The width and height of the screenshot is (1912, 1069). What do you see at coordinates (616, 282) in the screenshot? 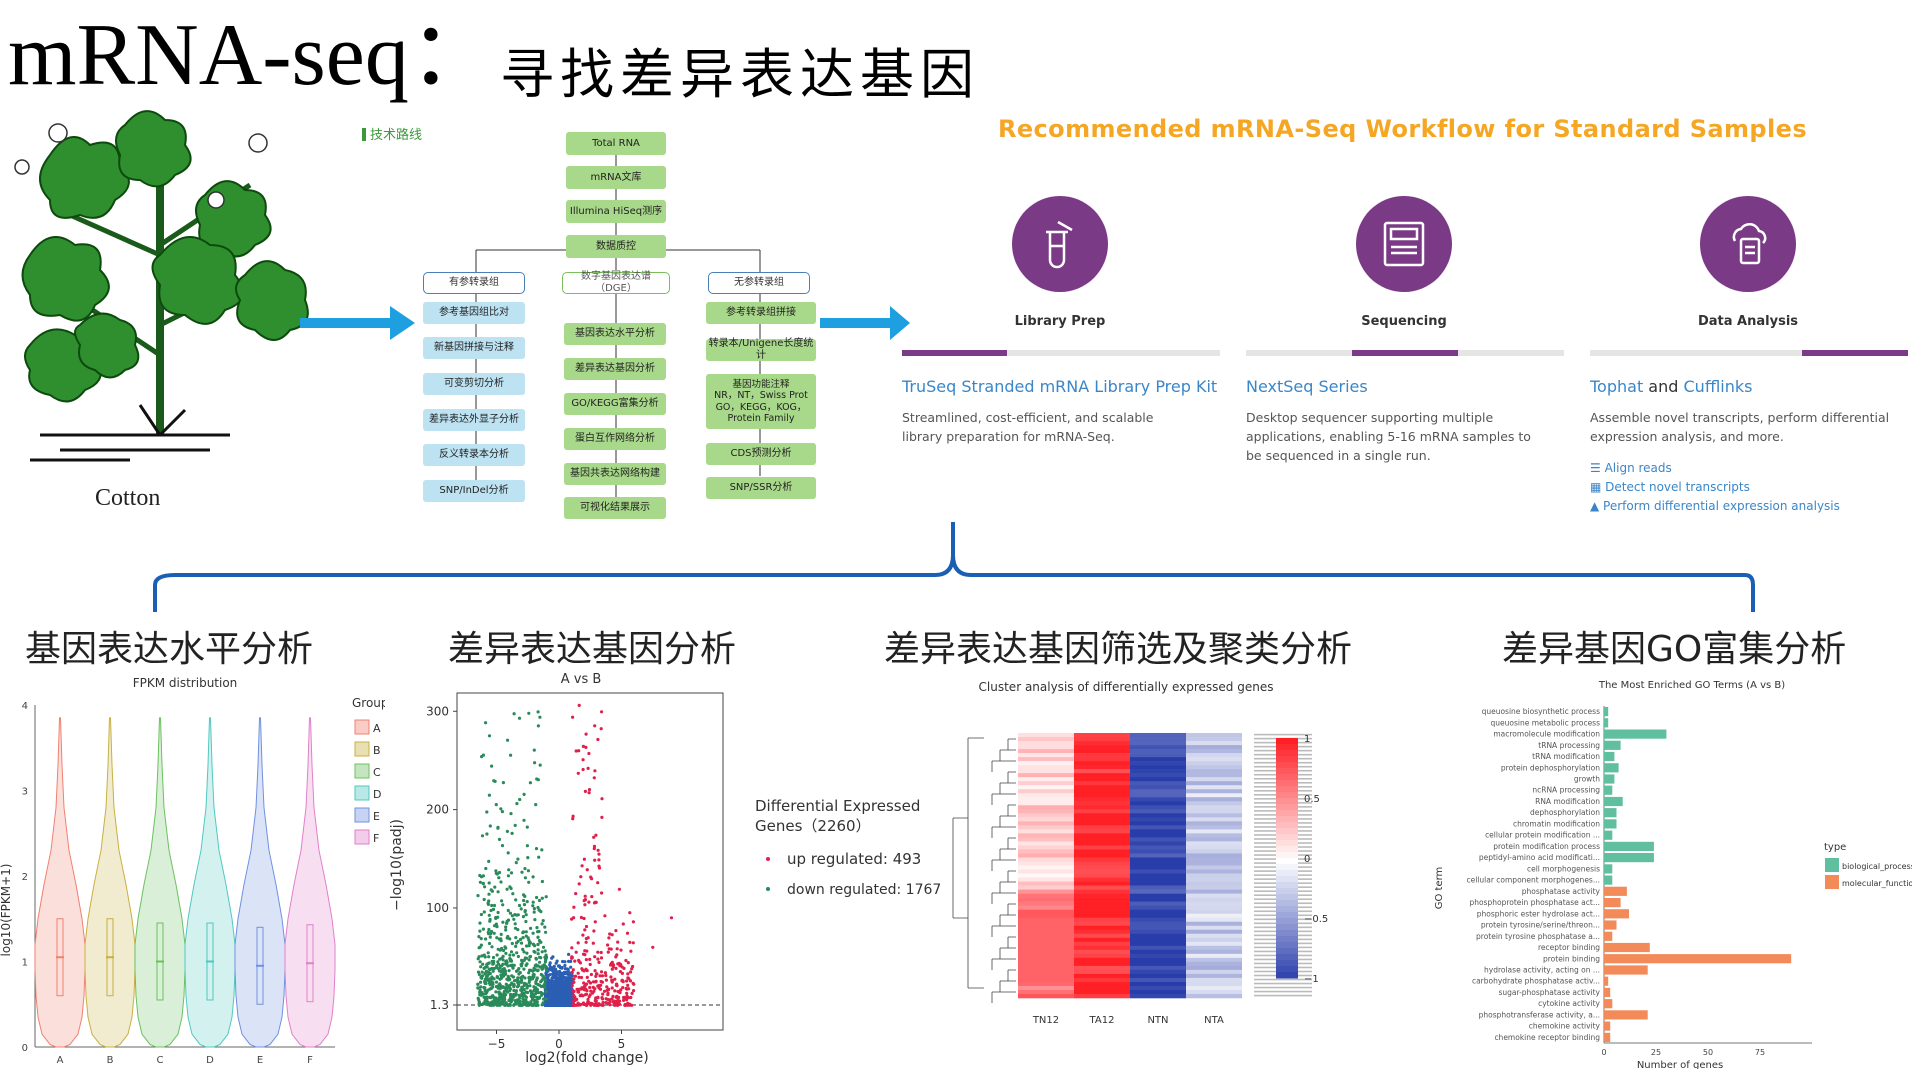
I see `branch-dge: 数字基因表达谱（DGE）` at bounding box center [616, 282].